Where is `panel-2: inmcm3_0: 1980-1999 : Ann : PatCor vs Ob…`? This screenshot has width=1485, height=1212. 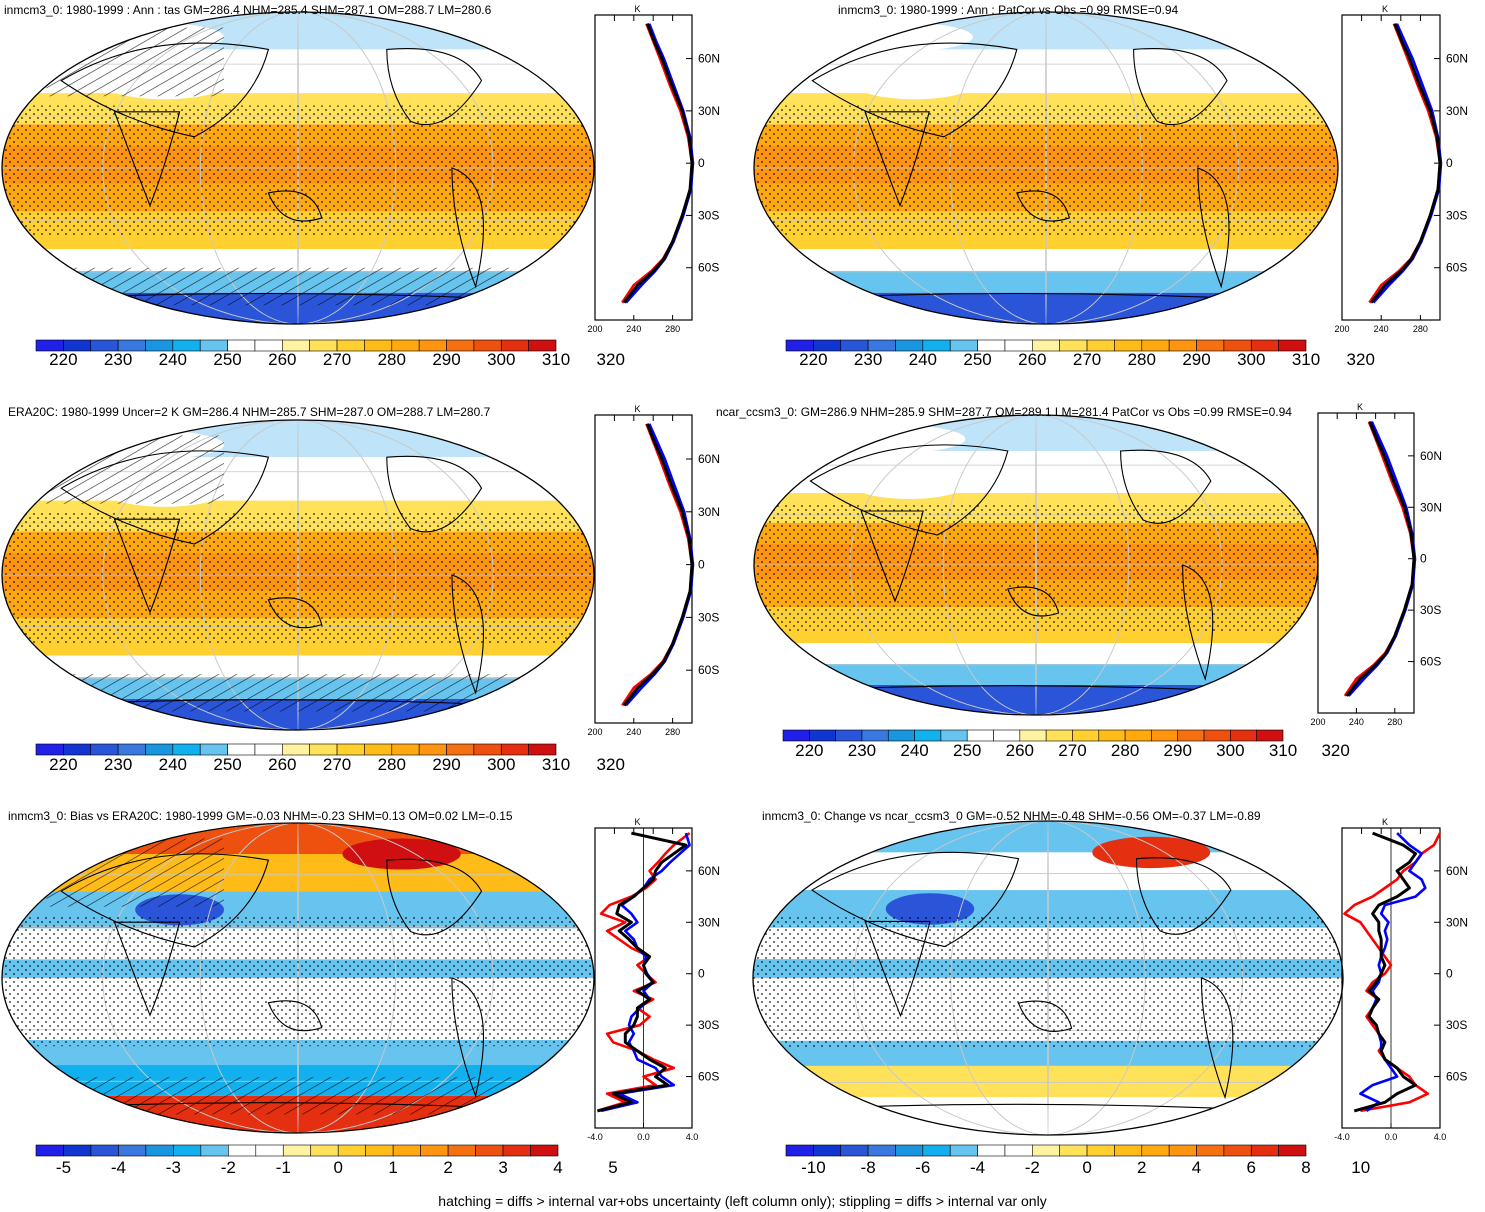 panel-2: inmcm3_0: 1980-1999 : Ann : PatCor vs Ob… is located at coordinates (1110, 186).